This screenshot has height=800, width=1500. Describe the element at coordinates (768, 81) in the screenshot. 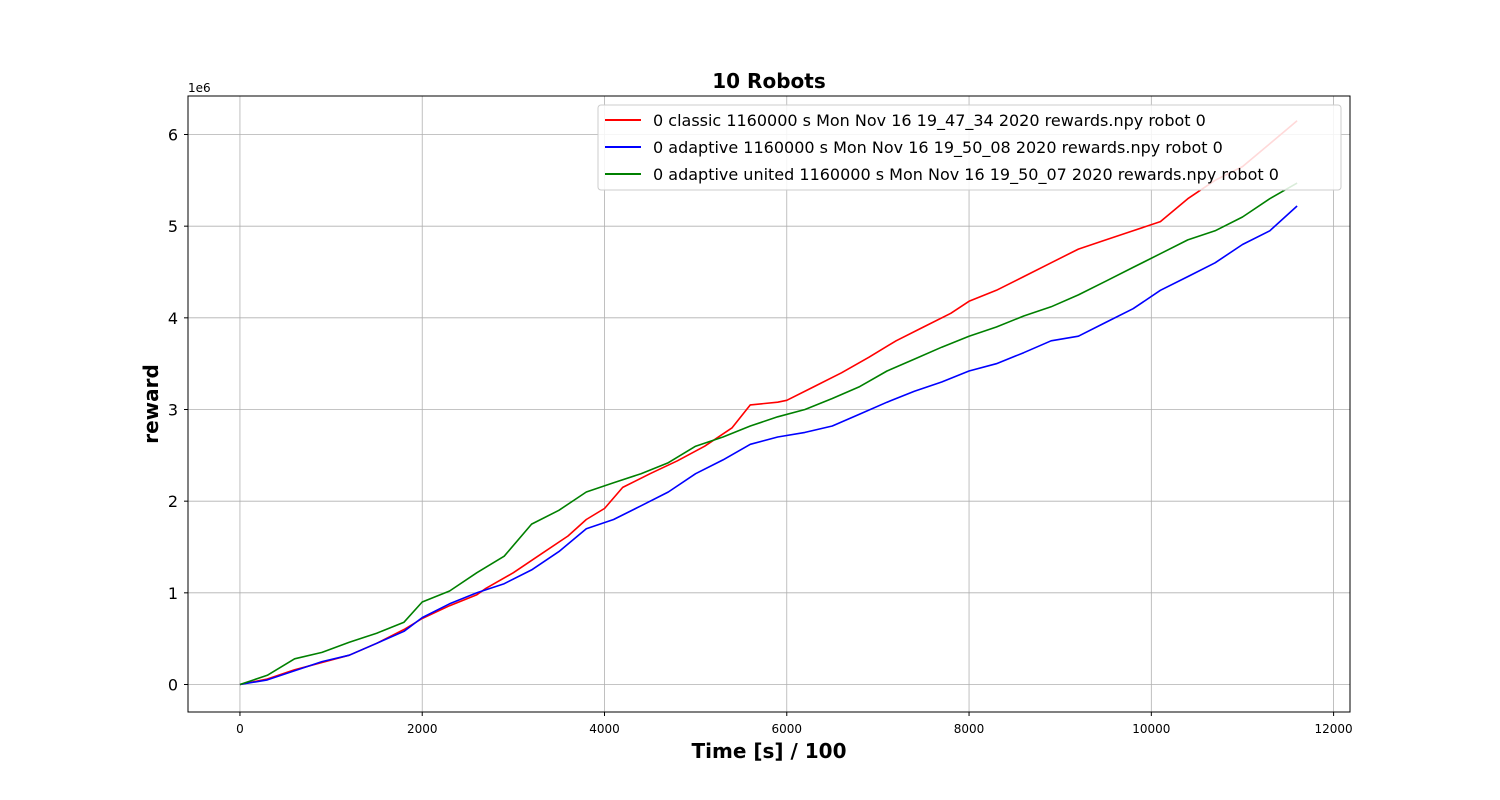

I see `chart-title: 10 Robots` at that location.